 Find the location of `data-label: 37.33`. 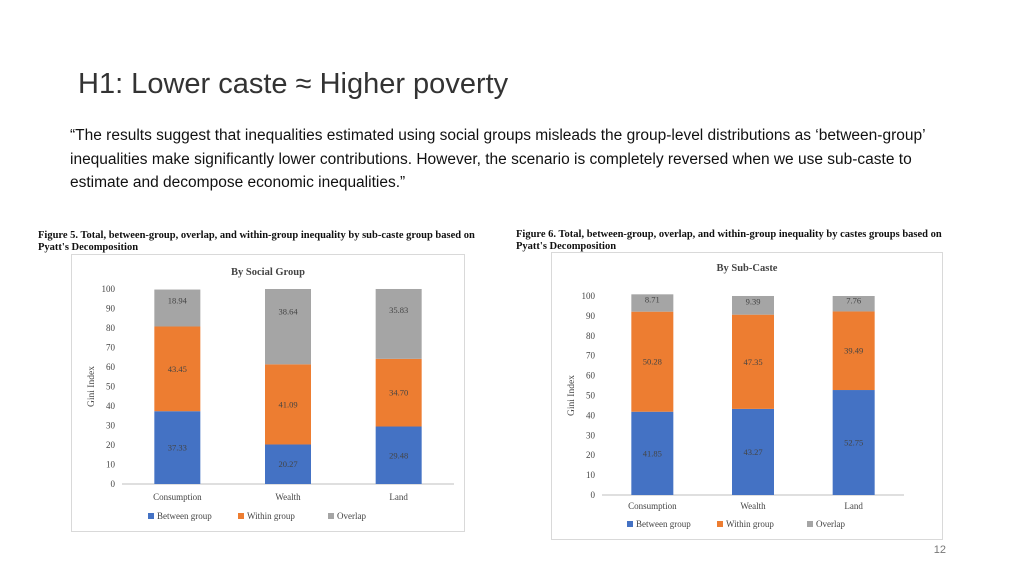

data-label: 37.33 is located at coordinates (177, 448).